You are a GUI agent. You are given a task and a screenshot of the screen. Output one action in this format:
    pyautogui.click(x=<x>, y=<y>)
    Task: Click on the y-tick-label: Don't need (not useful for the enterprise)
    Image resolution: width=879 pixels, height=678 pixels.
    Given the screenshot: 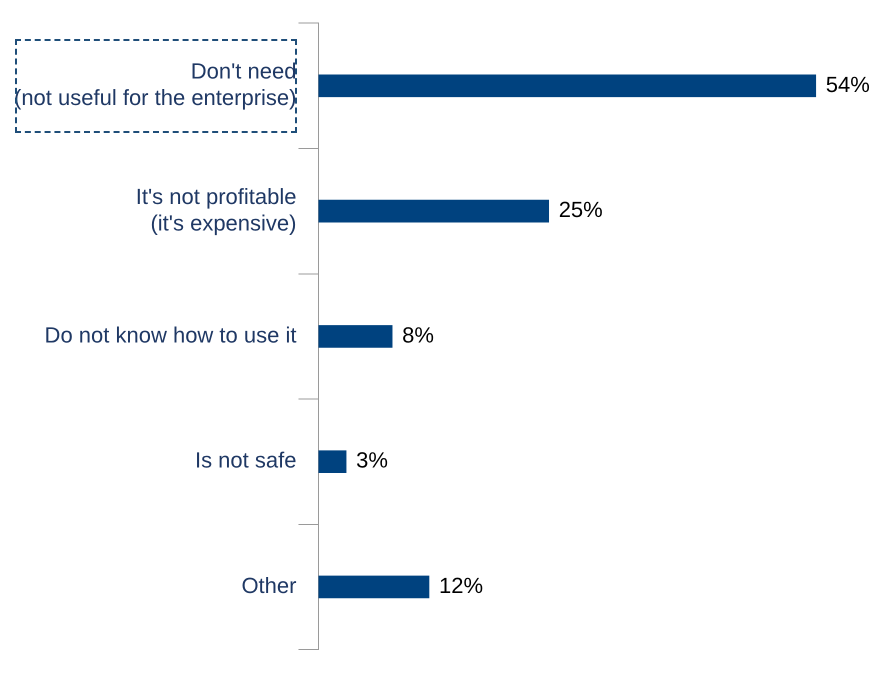 What is the action you would take?
    pyautogui.click(x=155, y=84)
    